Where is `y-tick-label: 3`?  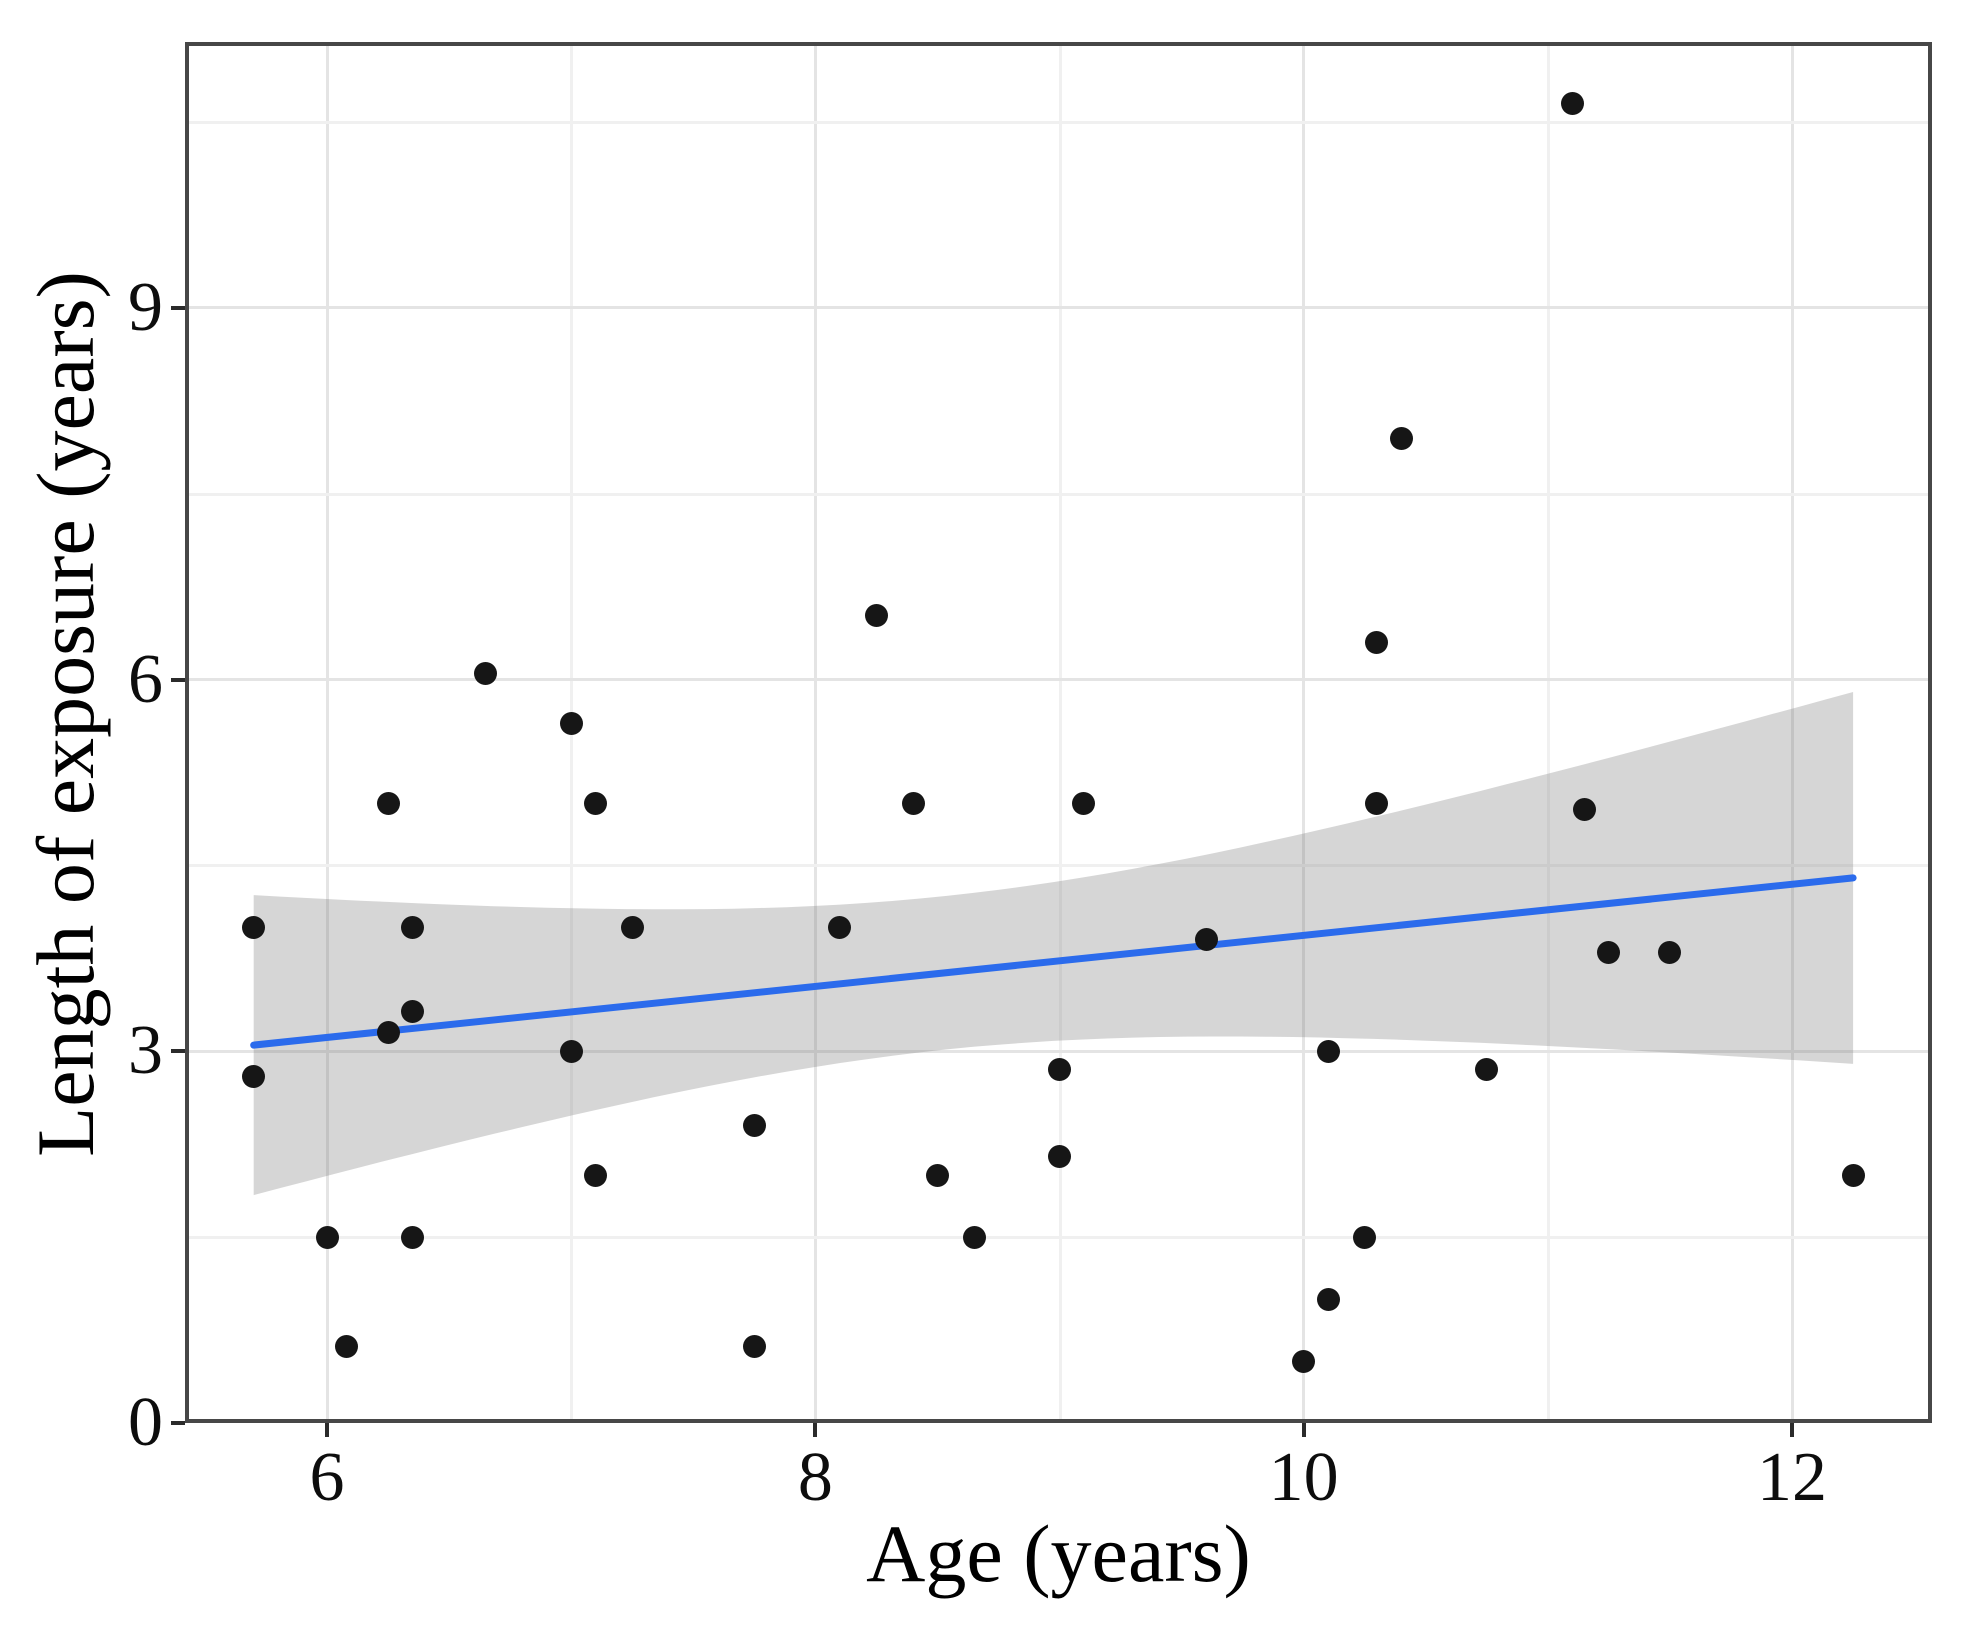
y-tick-label: 3 is located at coordinates (145, 1051).